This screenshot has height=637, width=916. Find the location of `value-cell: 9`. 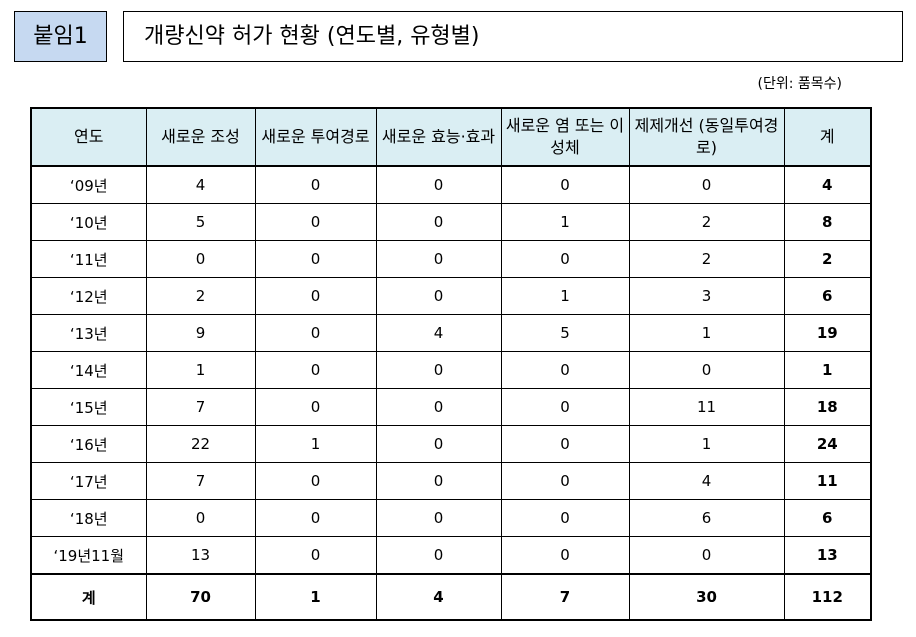

value-cell: 9 is located at coordinates (200, 333).